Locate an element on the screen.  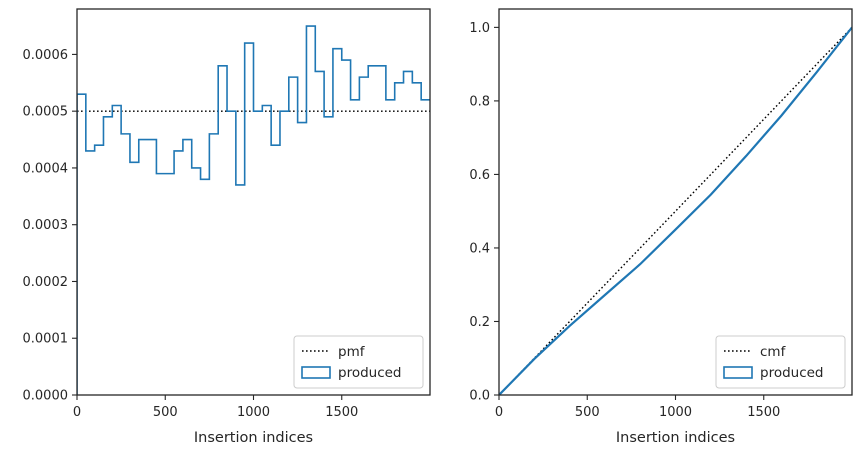
legend-swatch-produced is located at coordinates (316, 372).